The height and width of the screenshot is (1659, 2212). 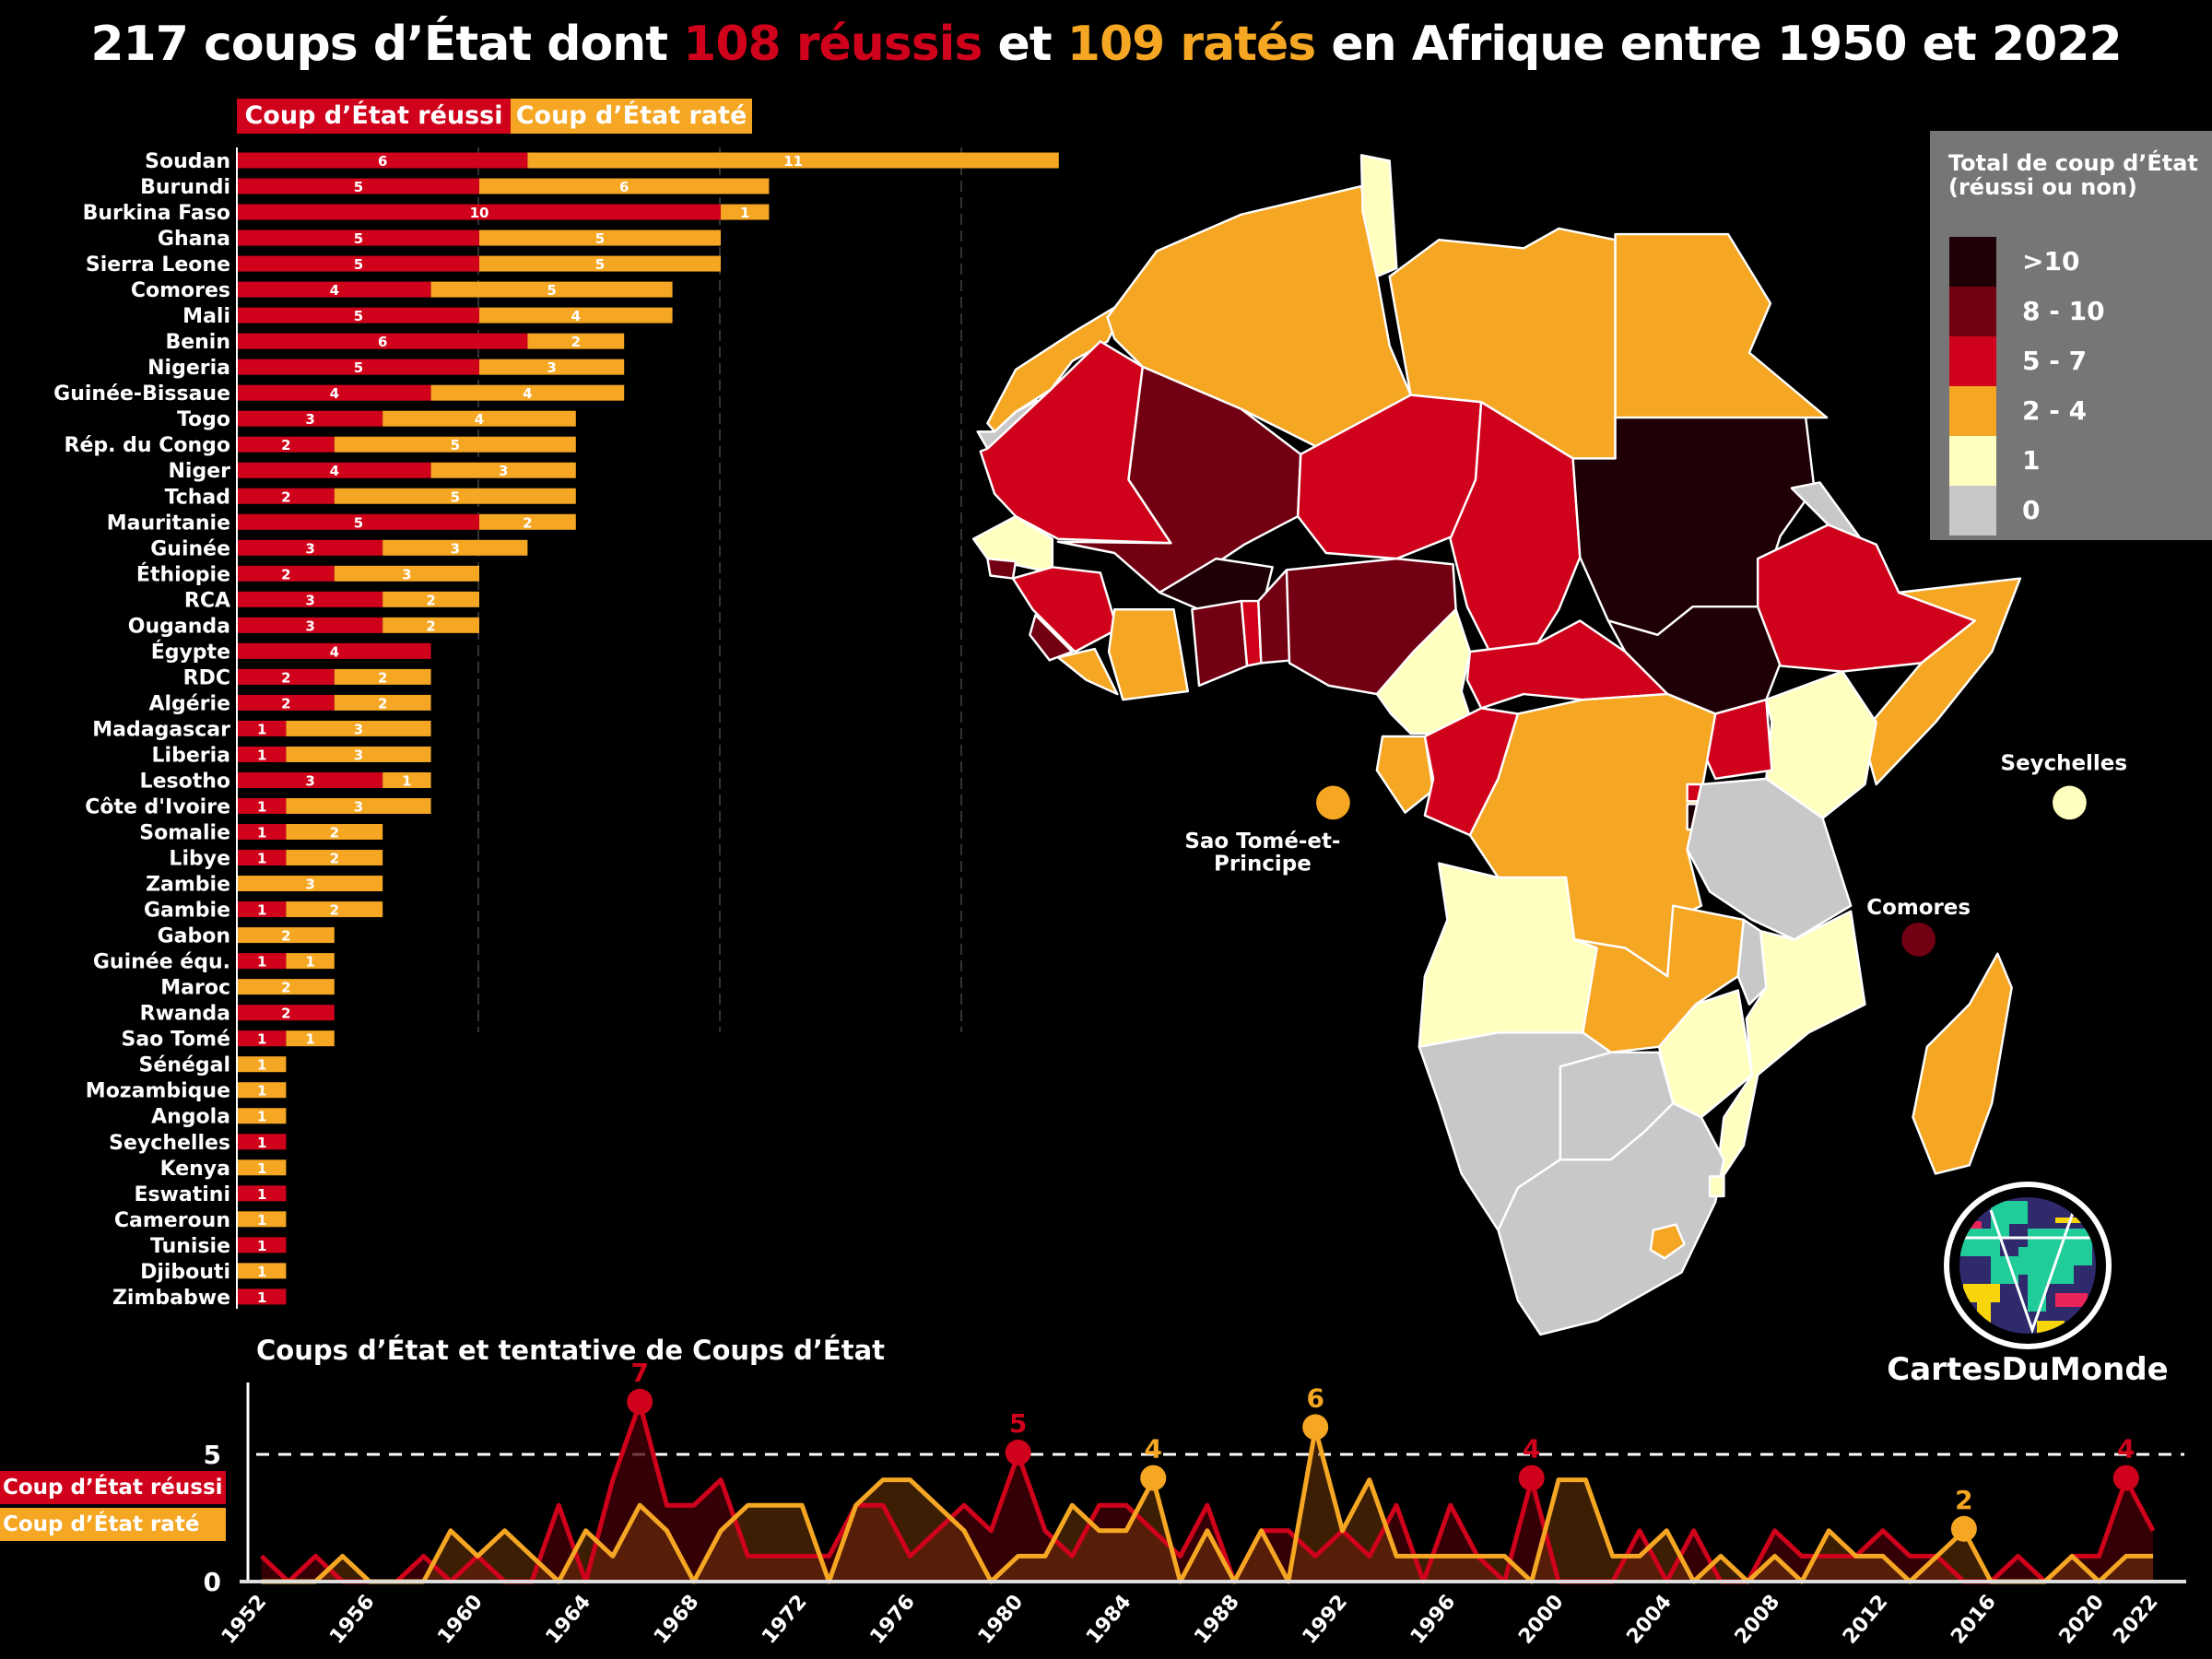 What do you see at coordinates (183, 574) in the screenshot?
I see `category-label: Éthiopie` at bounding box center [183, 574].